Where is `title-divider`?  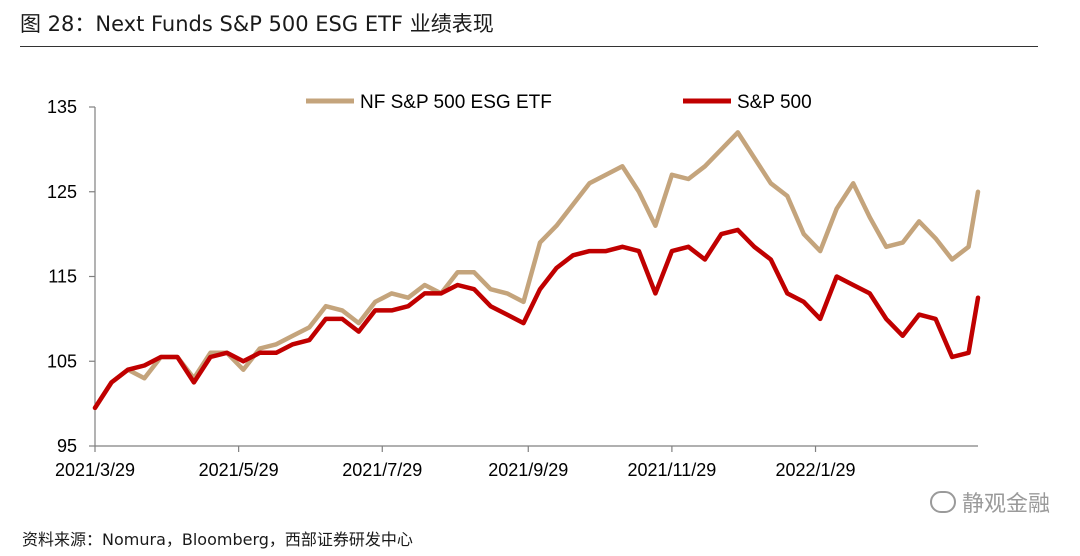 title-divider is located at coordinates (529, 46).